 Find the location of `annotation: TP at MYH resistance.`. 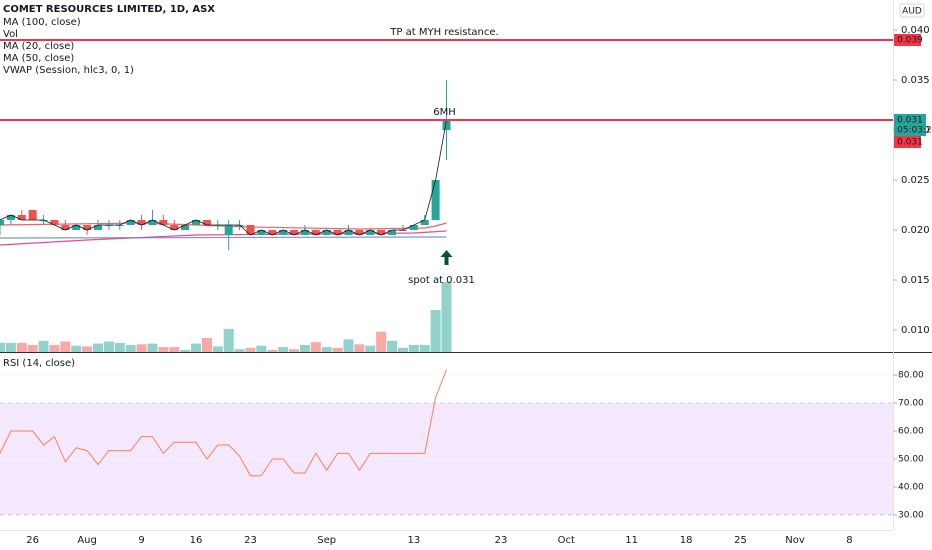

annotation: TP at MYH resistance. is located at coordinates (443, 32).